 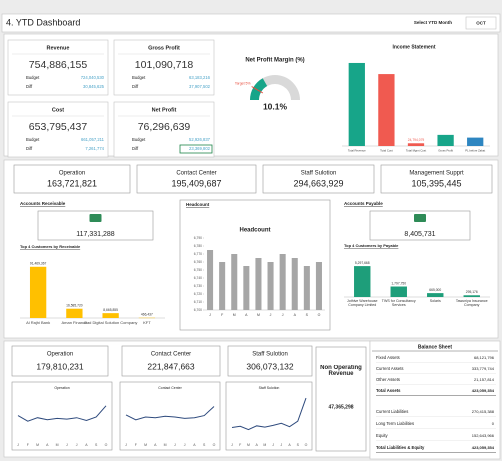 I want to click on label: 37,907,502, so click(x=200, y=86).